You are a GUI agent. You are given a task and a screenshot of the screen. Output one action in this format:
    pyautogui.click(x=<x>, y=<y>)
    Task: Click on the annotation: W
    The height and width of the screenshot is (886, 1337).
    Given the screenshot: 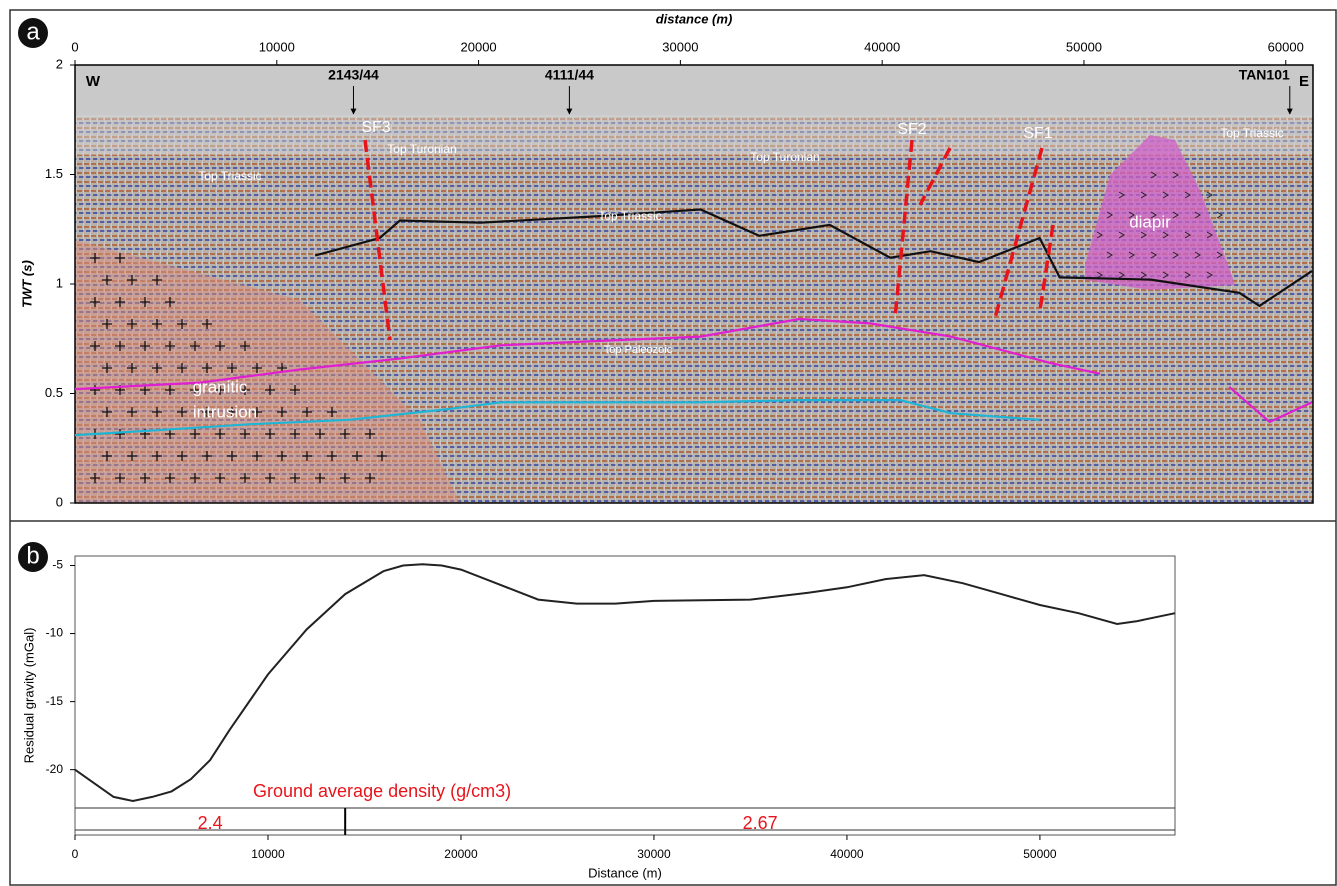 What is the action you would take?
    pyautogui.click(x=93, y=81)
    